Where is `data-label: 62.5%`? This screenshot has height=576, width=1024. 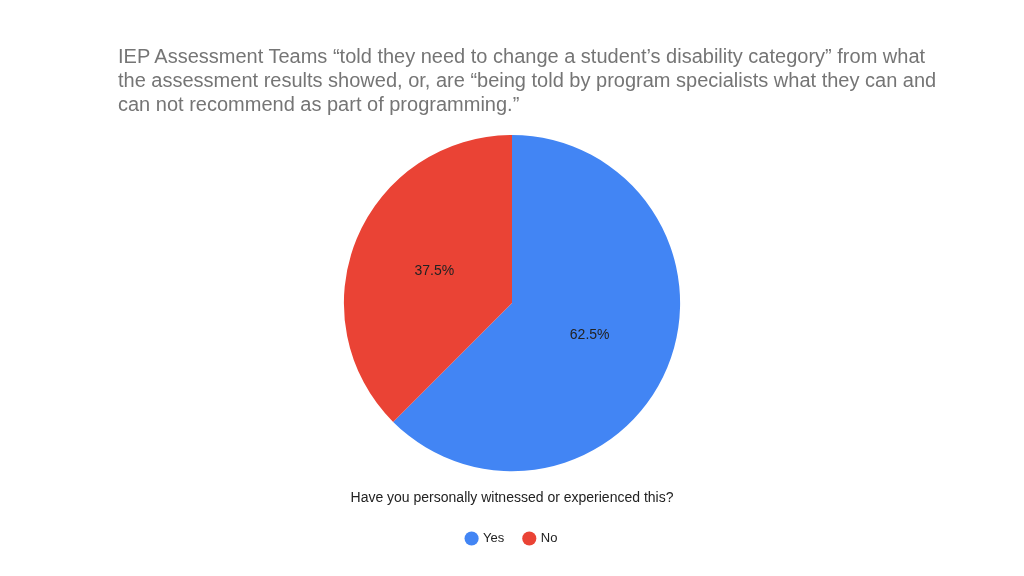
data-label: 62.5% is located at coordinates (589, 334).